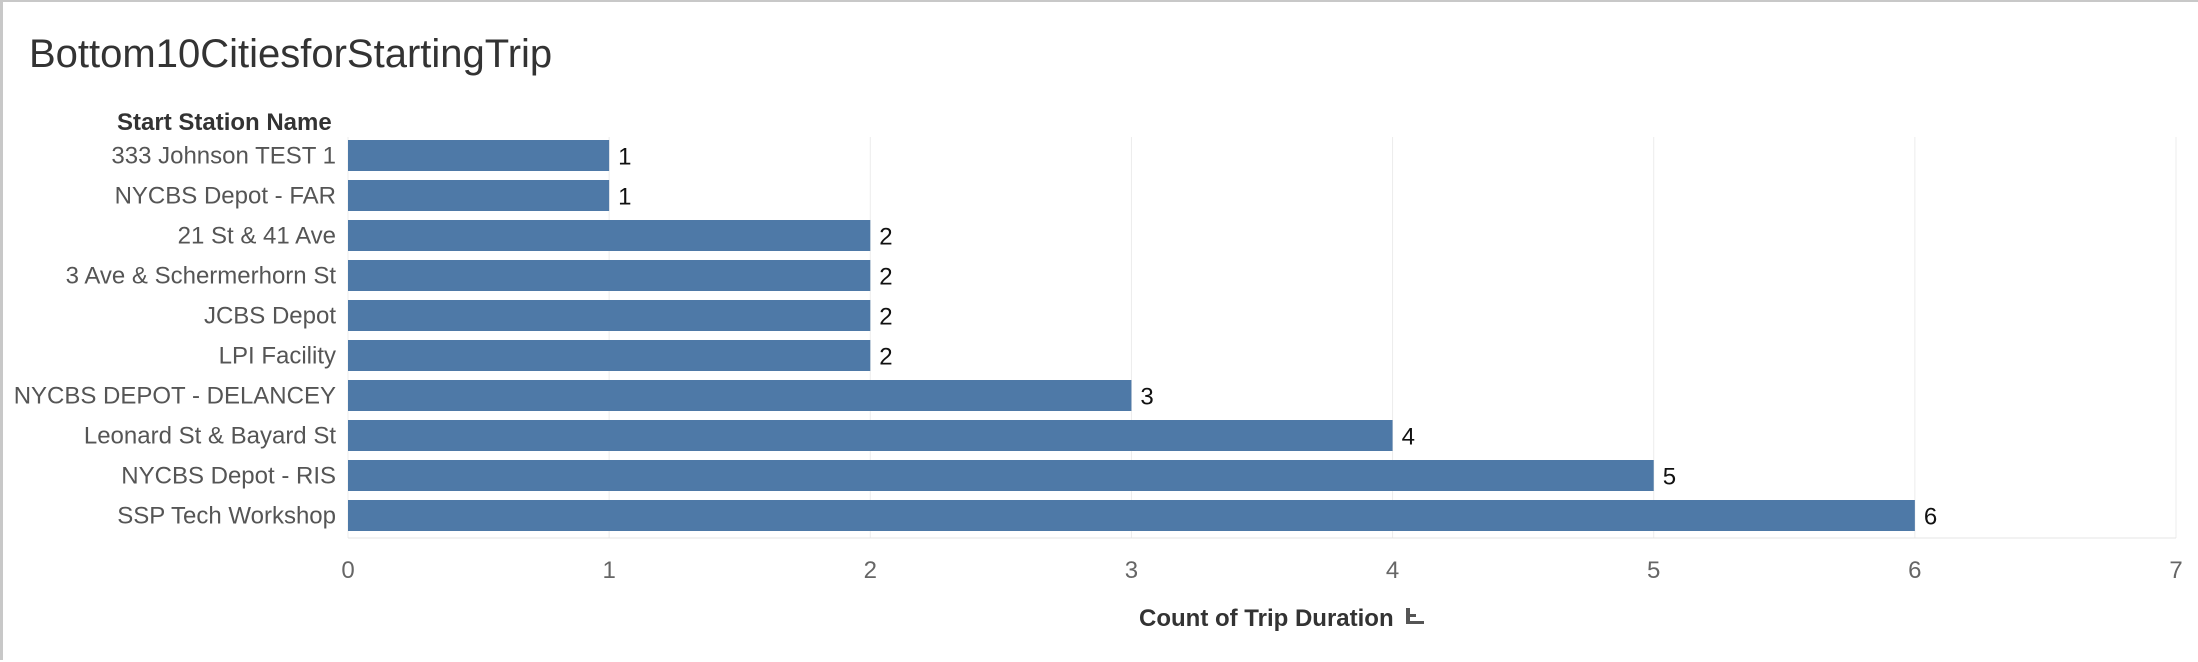 This screenshot has height=662, width=2198. What do you see at coordinates (290, 54) in the screenshot?
I see `chart-title: Bottom10CitiesforStartingTrip` at bounding box center [290, 54].